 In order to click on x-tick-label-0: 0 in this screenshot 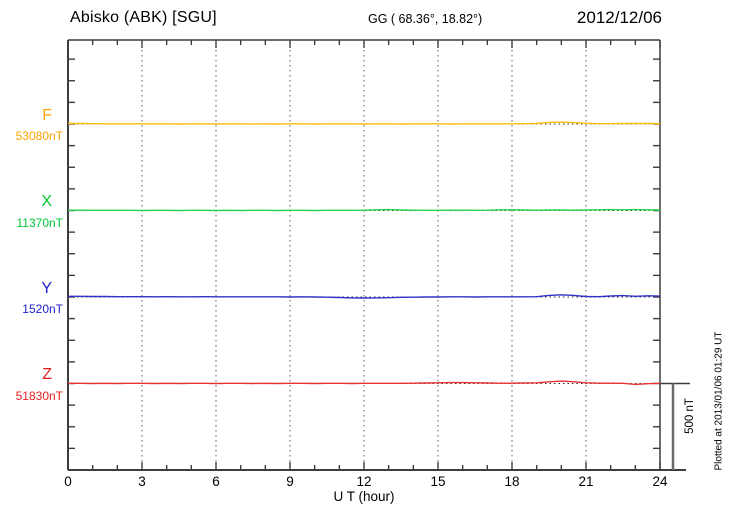, I will do `click(68, 481)`.